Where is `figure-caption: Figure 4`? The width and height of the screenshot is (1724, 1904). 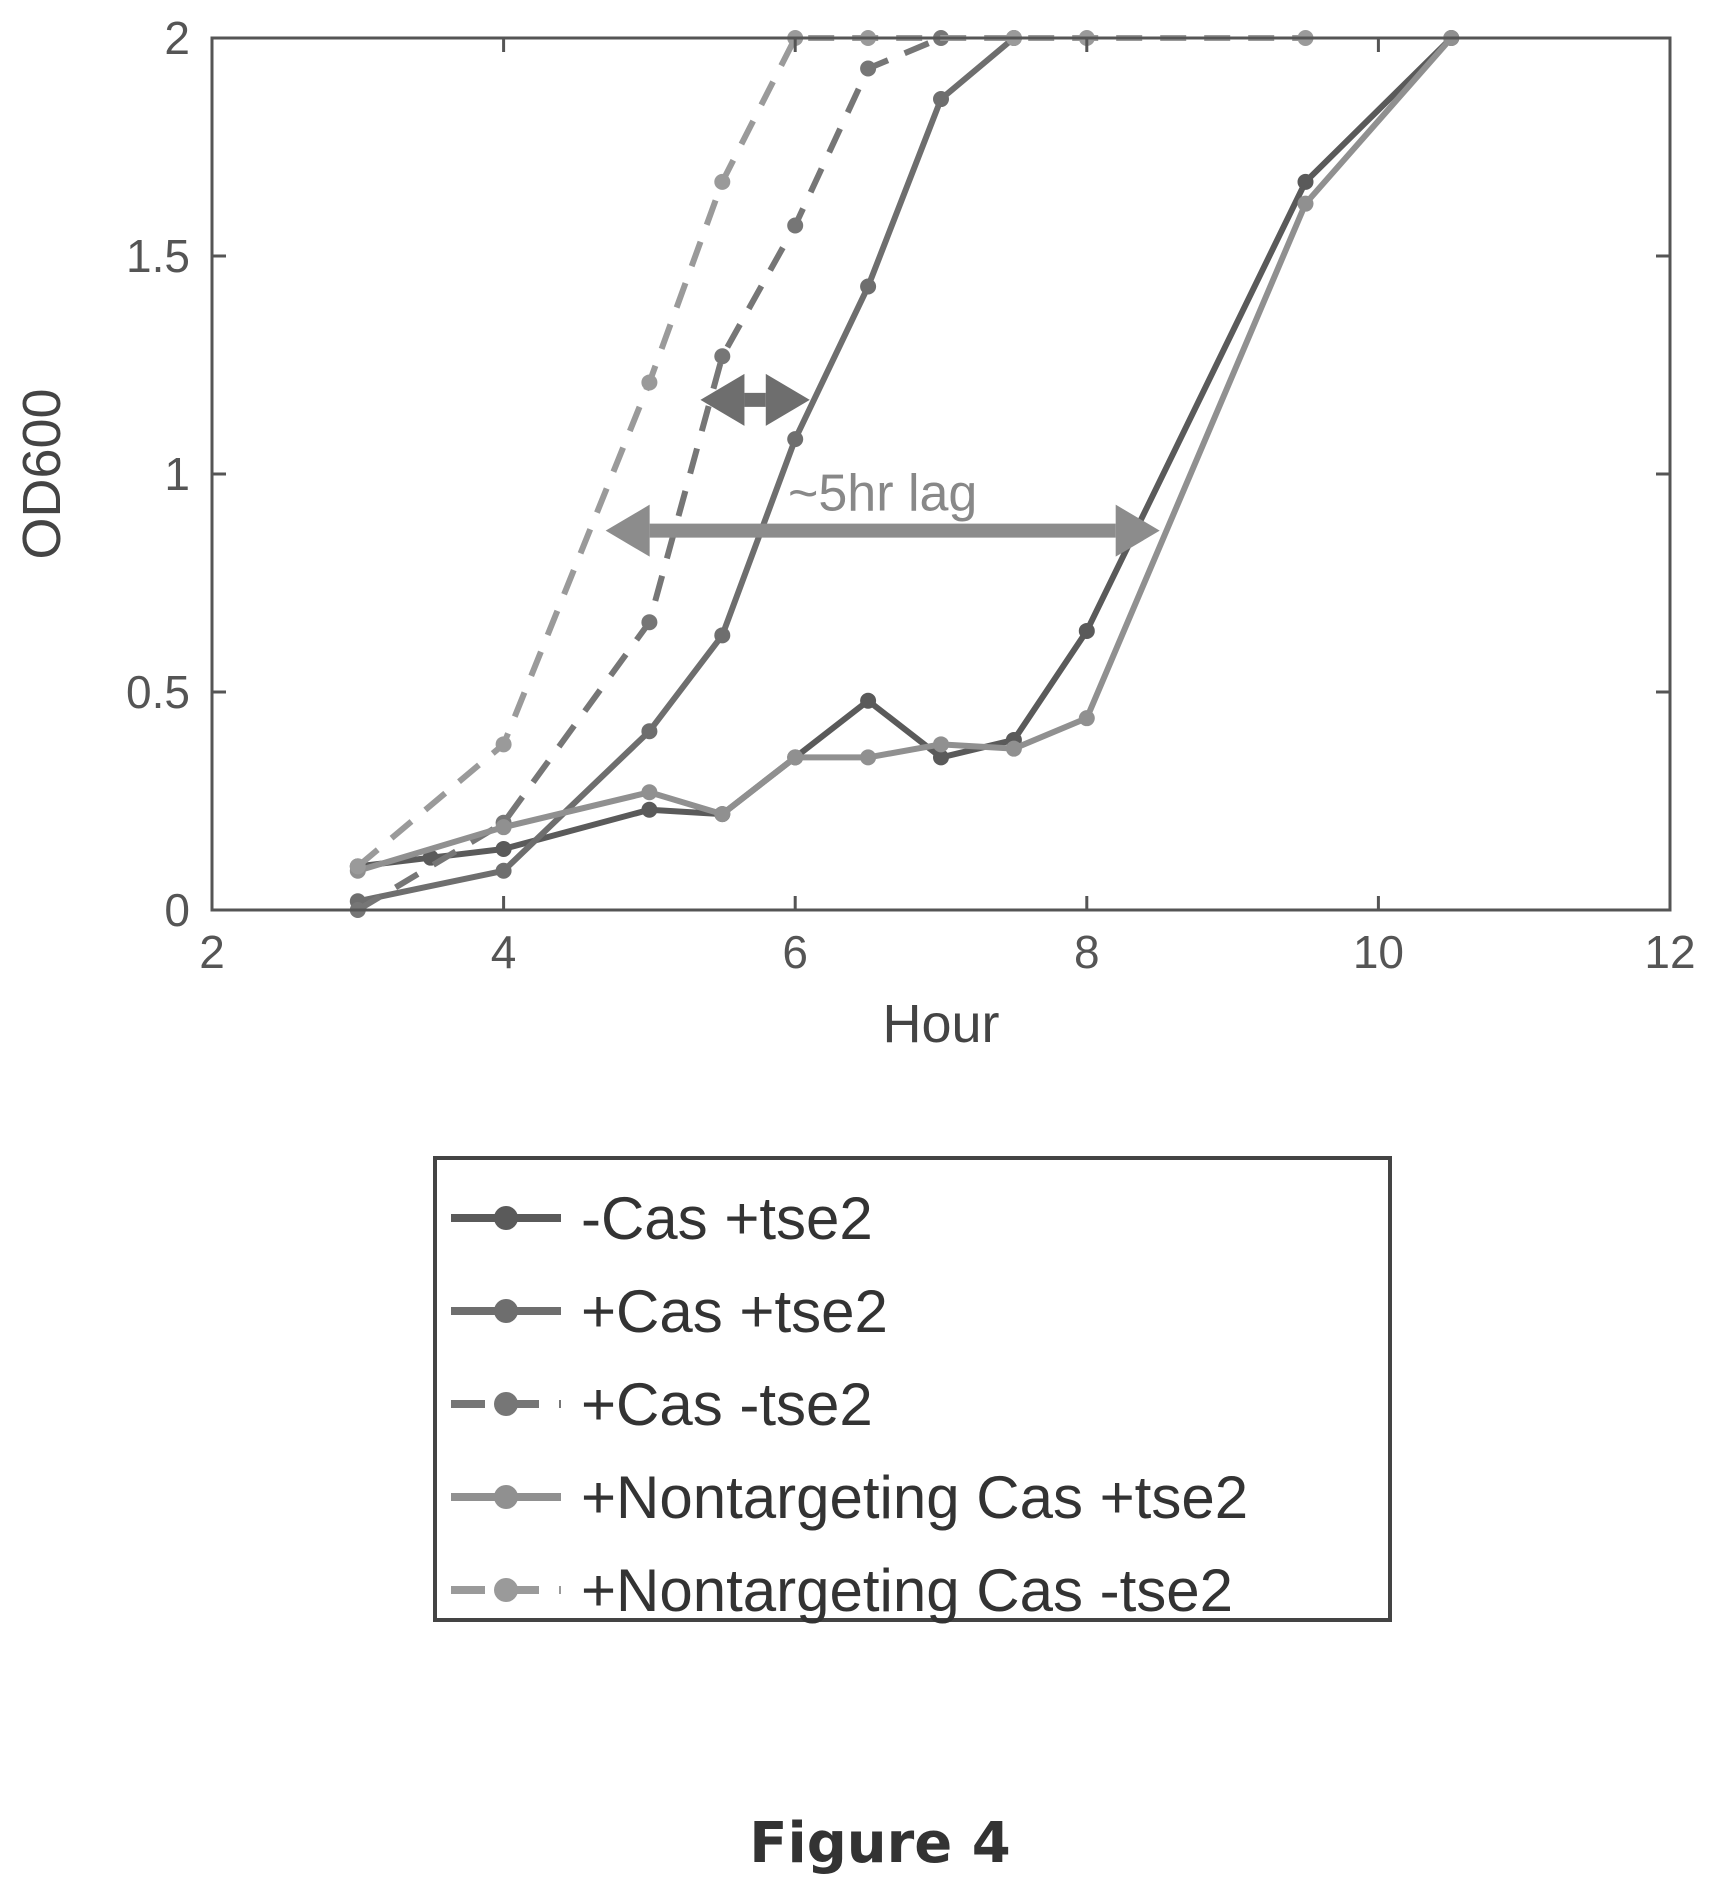 figure-caption: Figure 4 is located at coordinates (879, 1843).